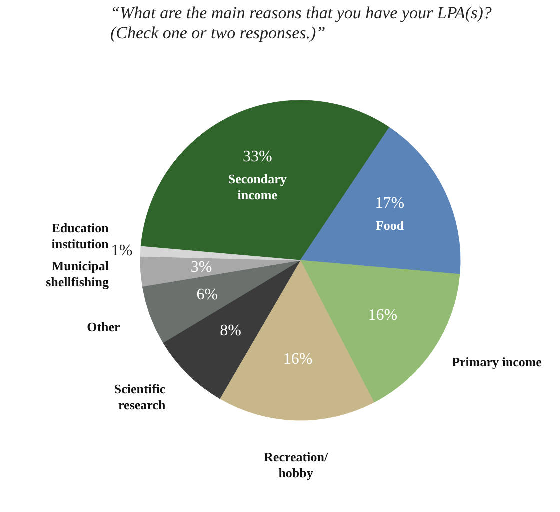 Image resolution: width=560 pixels, height=512 pixels. Describe the element at coordinates (296, 464) in the screenshot. I see `slice-label: Recreation/ hobby` at that location.